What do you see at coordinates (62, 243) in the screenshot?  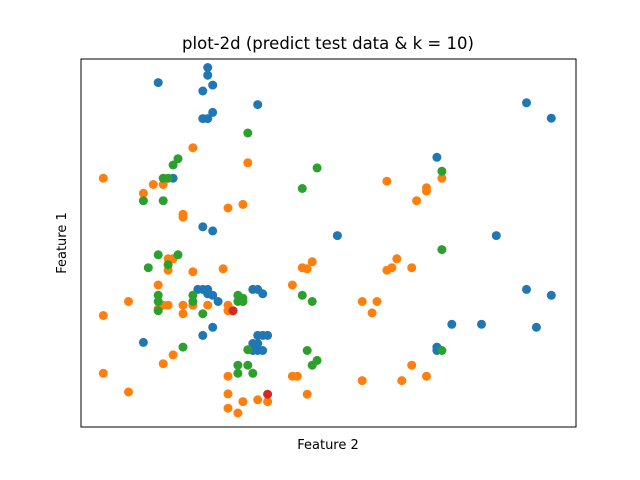 I see `y-axis-label: Feature 1` at bounding box center [62, 243].